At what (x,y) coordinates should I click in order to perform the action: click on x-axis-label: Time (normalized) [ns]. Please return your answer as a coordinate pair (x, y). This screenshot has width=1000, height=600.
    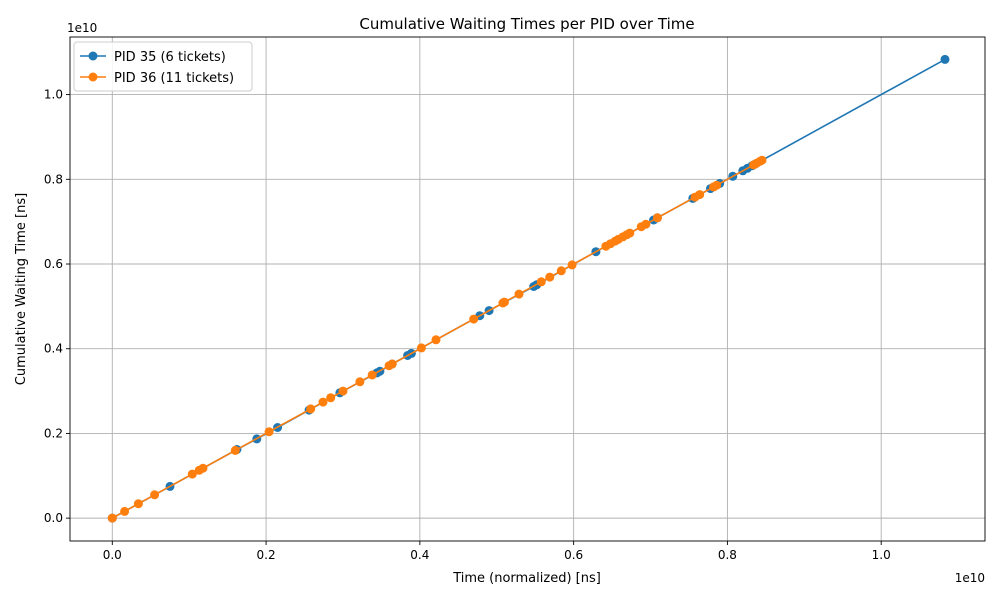
    Looking at the image, I should click on (526, 578).